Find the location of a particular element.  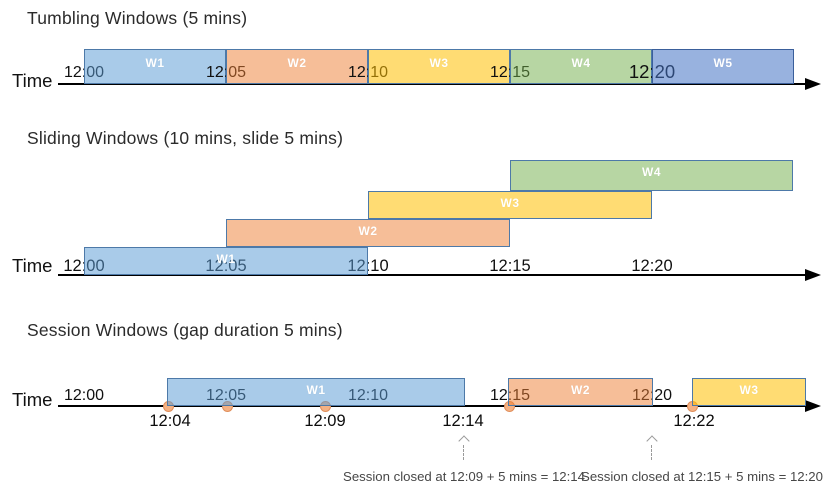

session-window-label-w3: W3 is located at coordinates (749, 390).